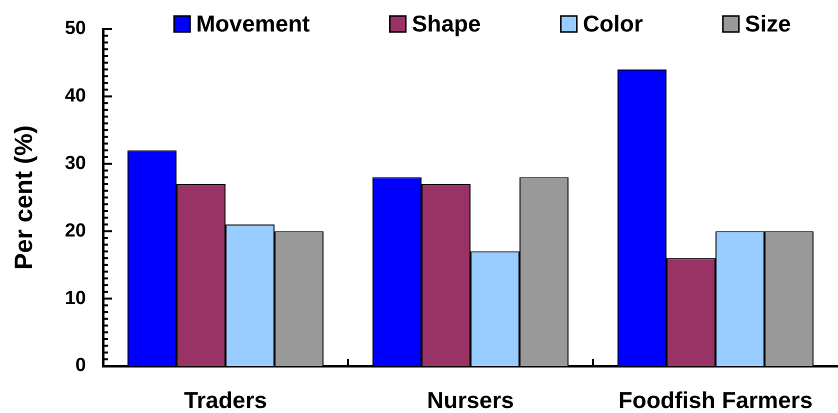 This screenshot has height=413, width=838. What do you see at coordinates (767, 23) in the screenshot?
I see `legend-label: Size` at bounding box center [767, 23].